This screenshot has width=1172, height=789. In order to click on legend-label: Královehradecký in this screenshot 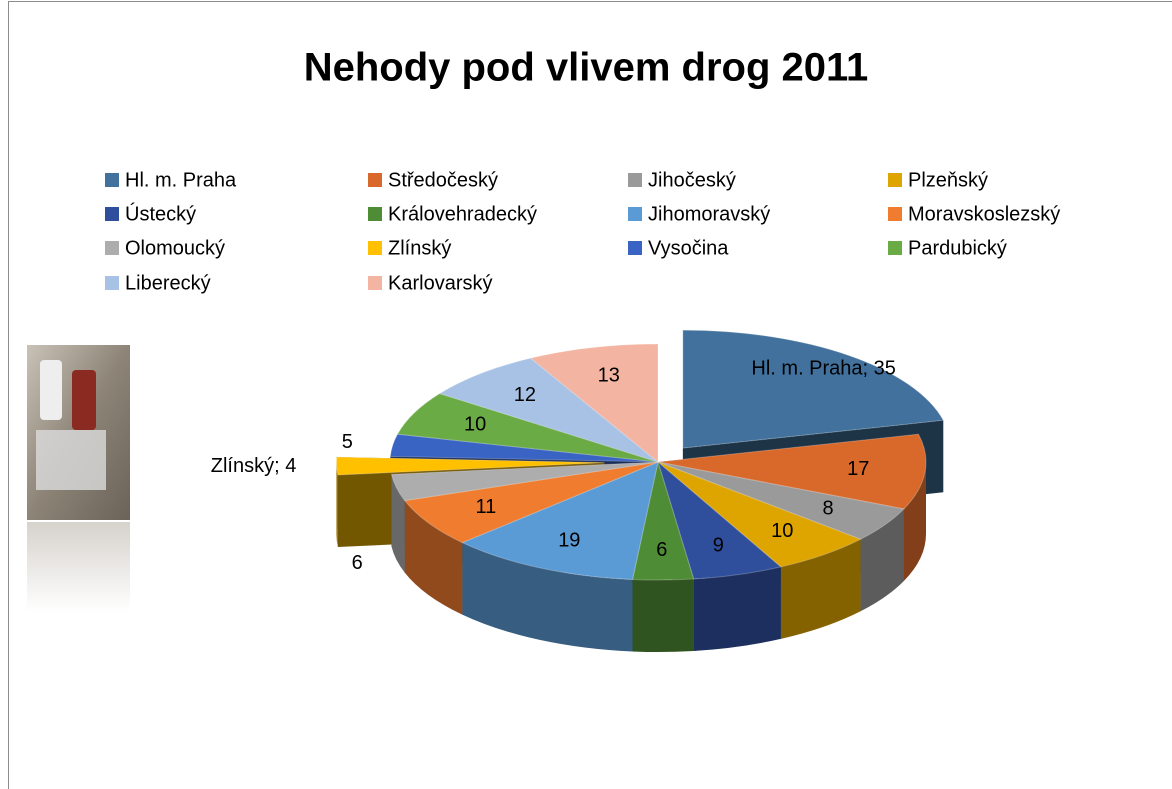, I will do `click(462, 214)`.